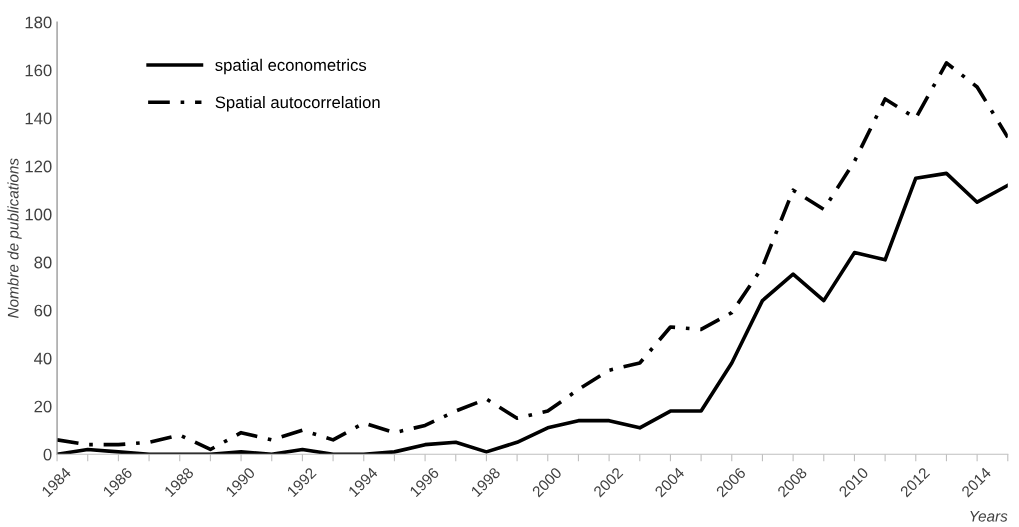 This screenshot has width=1019, height=527. What do you see at coordinates (297, 103) in the screenshot?
I see `legend-label: Spatial autocorrelation` at bounding box center [297, 103].